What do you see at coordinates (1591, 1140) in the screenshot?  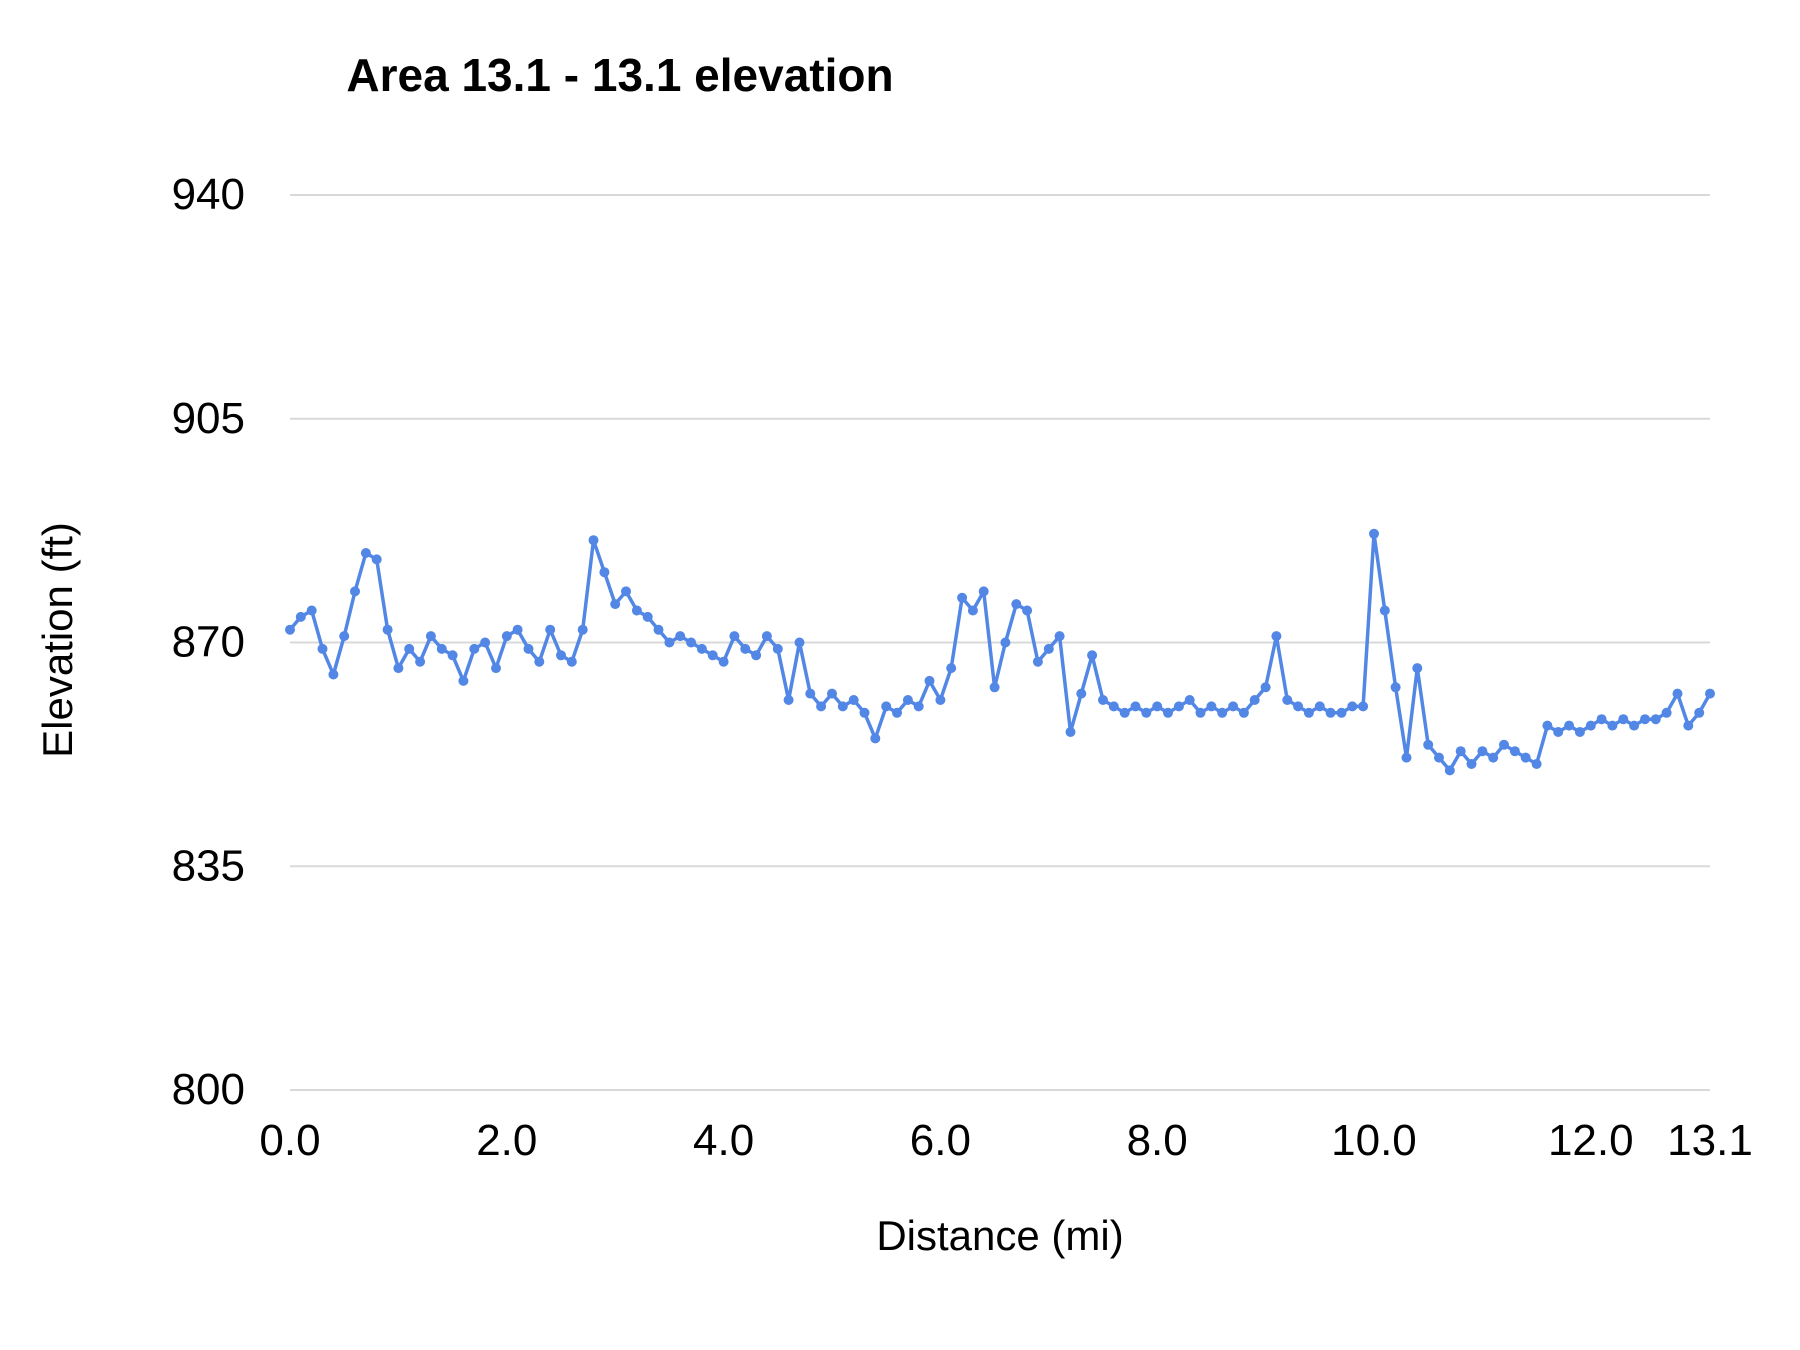 I see `x-tick-label: 12.0` at bounding box center [1591, 1140].